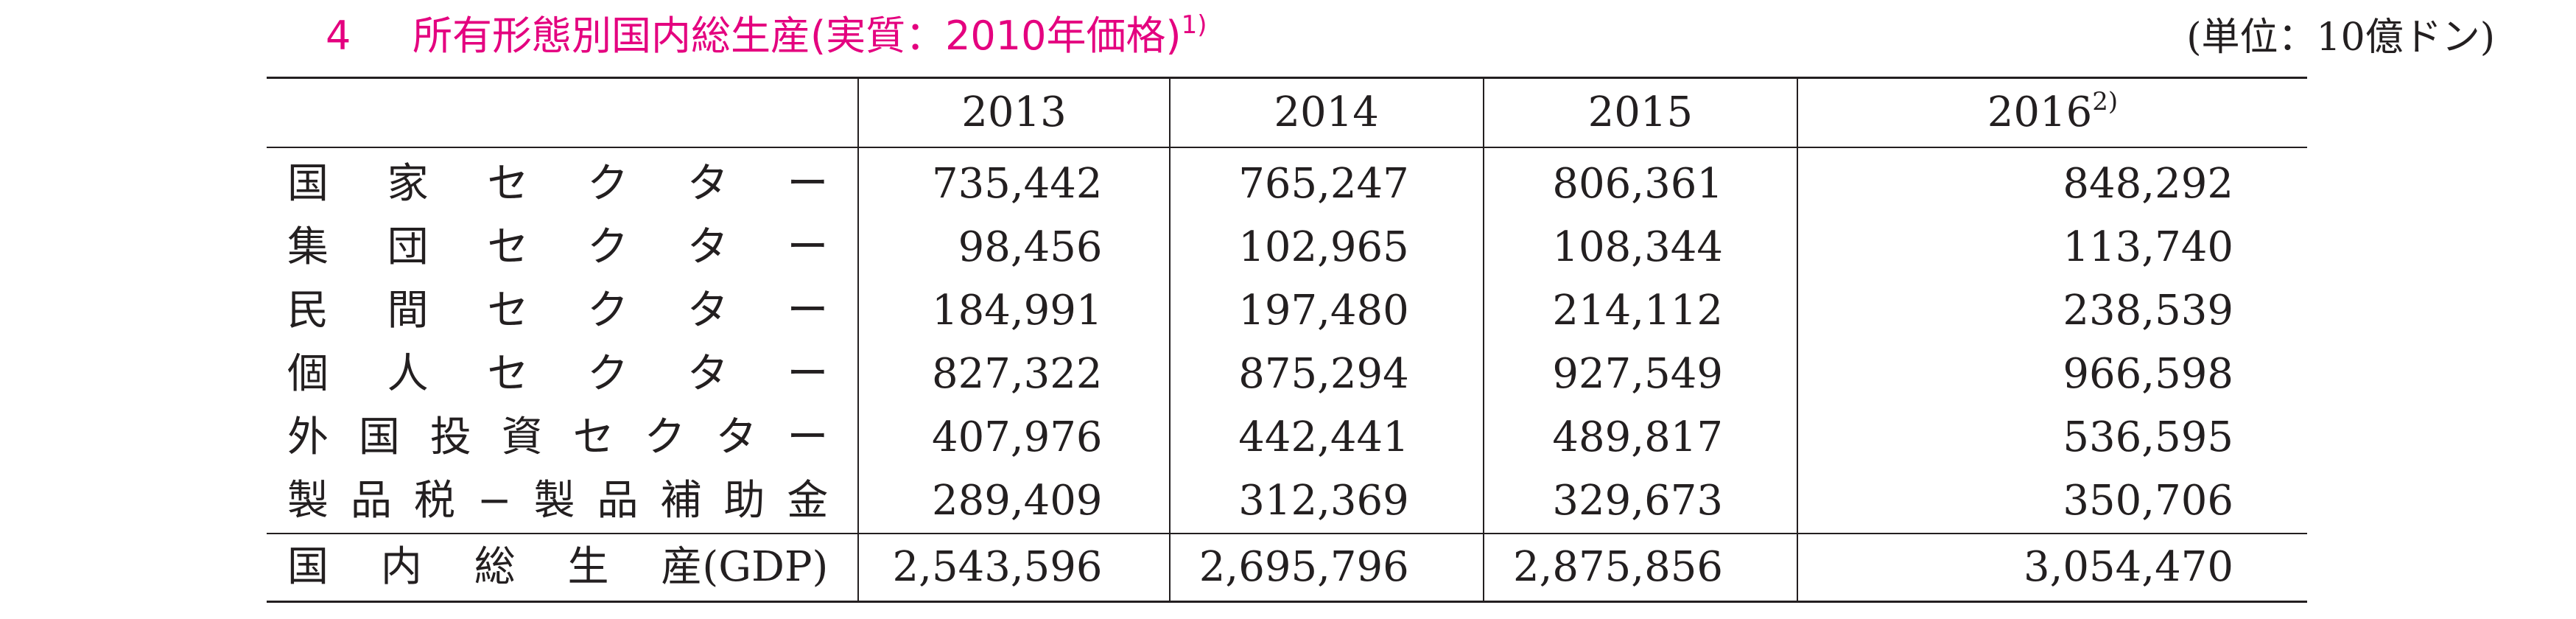  What do you see at coordinates (745, 567) in the screenshot?
I see `row-label-char: 産(GDP)` at bounding box center [745, 567].